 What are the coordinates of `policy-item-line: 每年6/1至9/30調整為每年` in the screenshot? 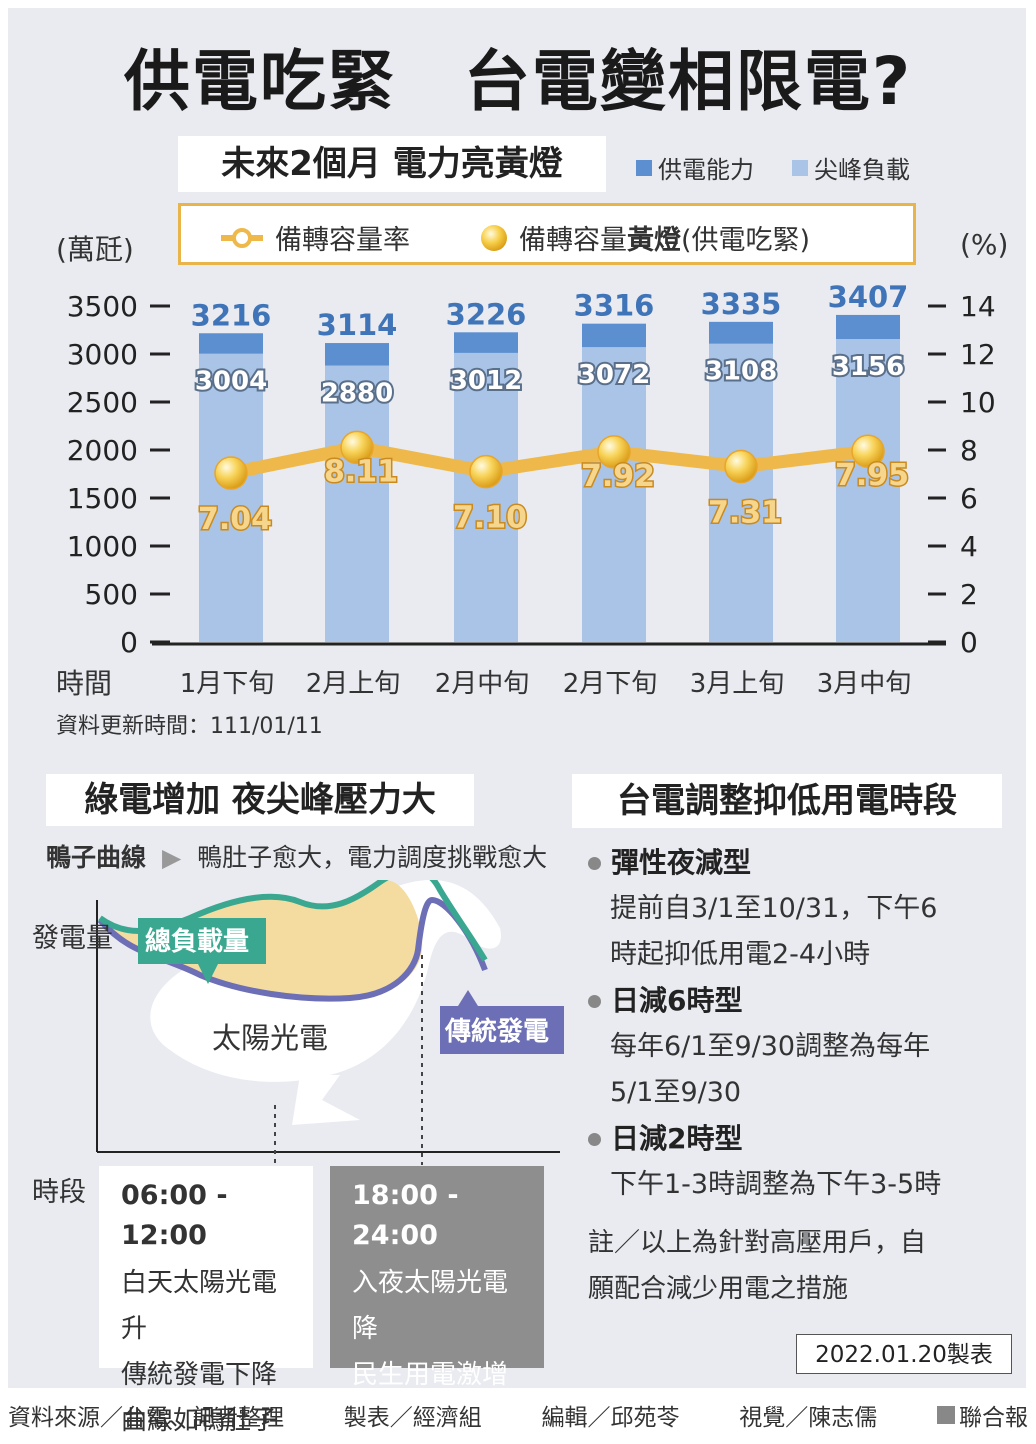 It's located at (770, 1046).